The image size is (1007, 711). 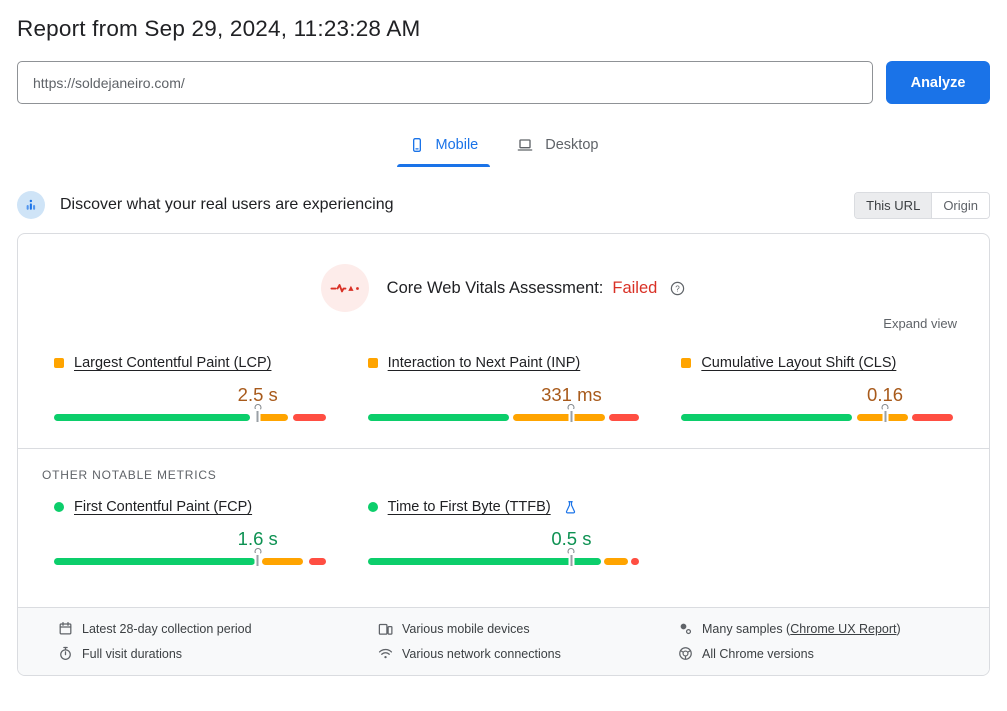 What do you see at coordinates (817, 532) in the screenshot?
I see `metric-empty-slot` at bounding box center [817, 532].